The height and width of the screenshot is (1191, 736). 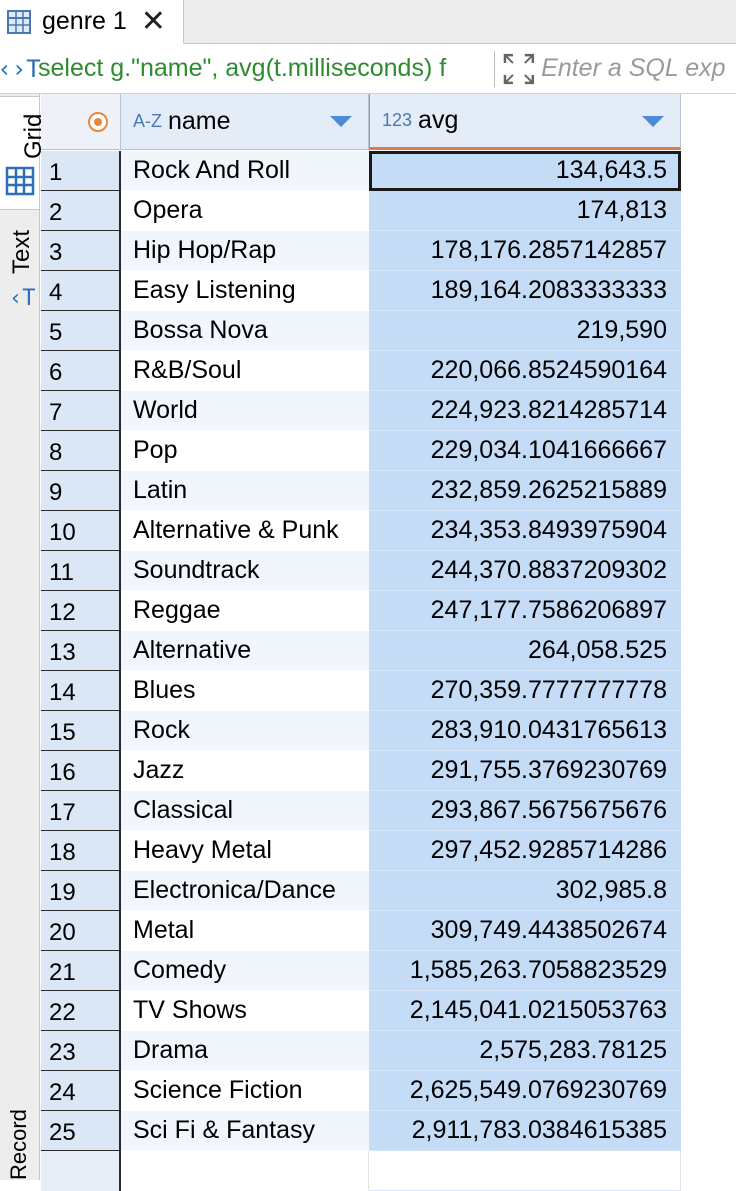 What do you see at coordinates (525, 811) in the screenshot?
I see `cell-avg: 293,867.5675675676` at bounding box center [525, 811].